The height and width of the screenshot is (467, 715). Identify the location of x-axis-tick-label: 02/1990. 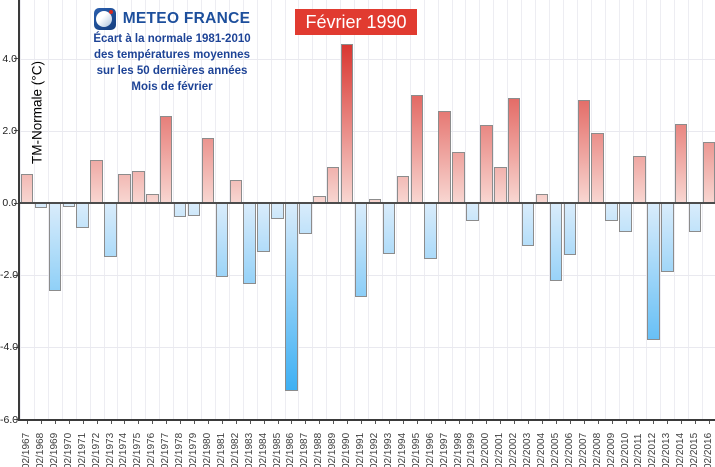
(347, 445).